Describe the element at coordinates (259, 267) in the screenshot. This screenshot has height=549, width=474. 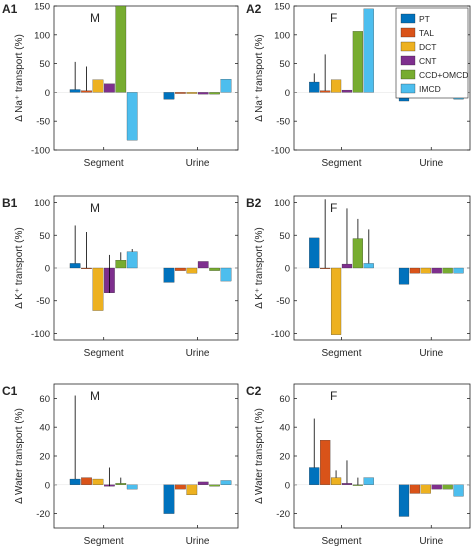
I see `y-axis-label: Δ K⁺ transport (%)` at that location.